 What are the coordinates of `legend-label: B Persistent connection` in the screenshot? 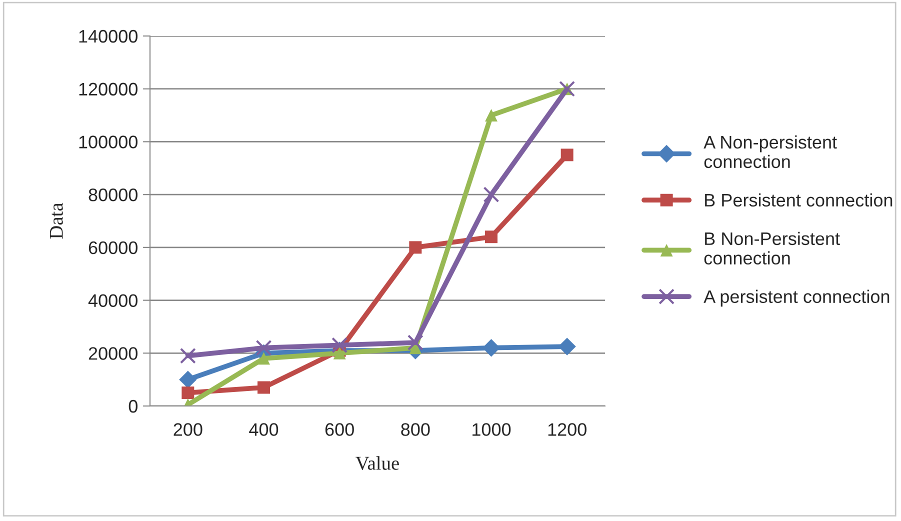 It's located at (798, 200).